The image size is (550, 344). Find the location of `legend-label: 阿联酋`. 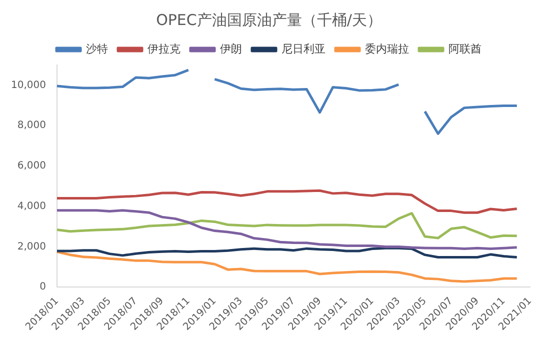

legend-label: 阿联酋 is located at coordinates (465, 49).